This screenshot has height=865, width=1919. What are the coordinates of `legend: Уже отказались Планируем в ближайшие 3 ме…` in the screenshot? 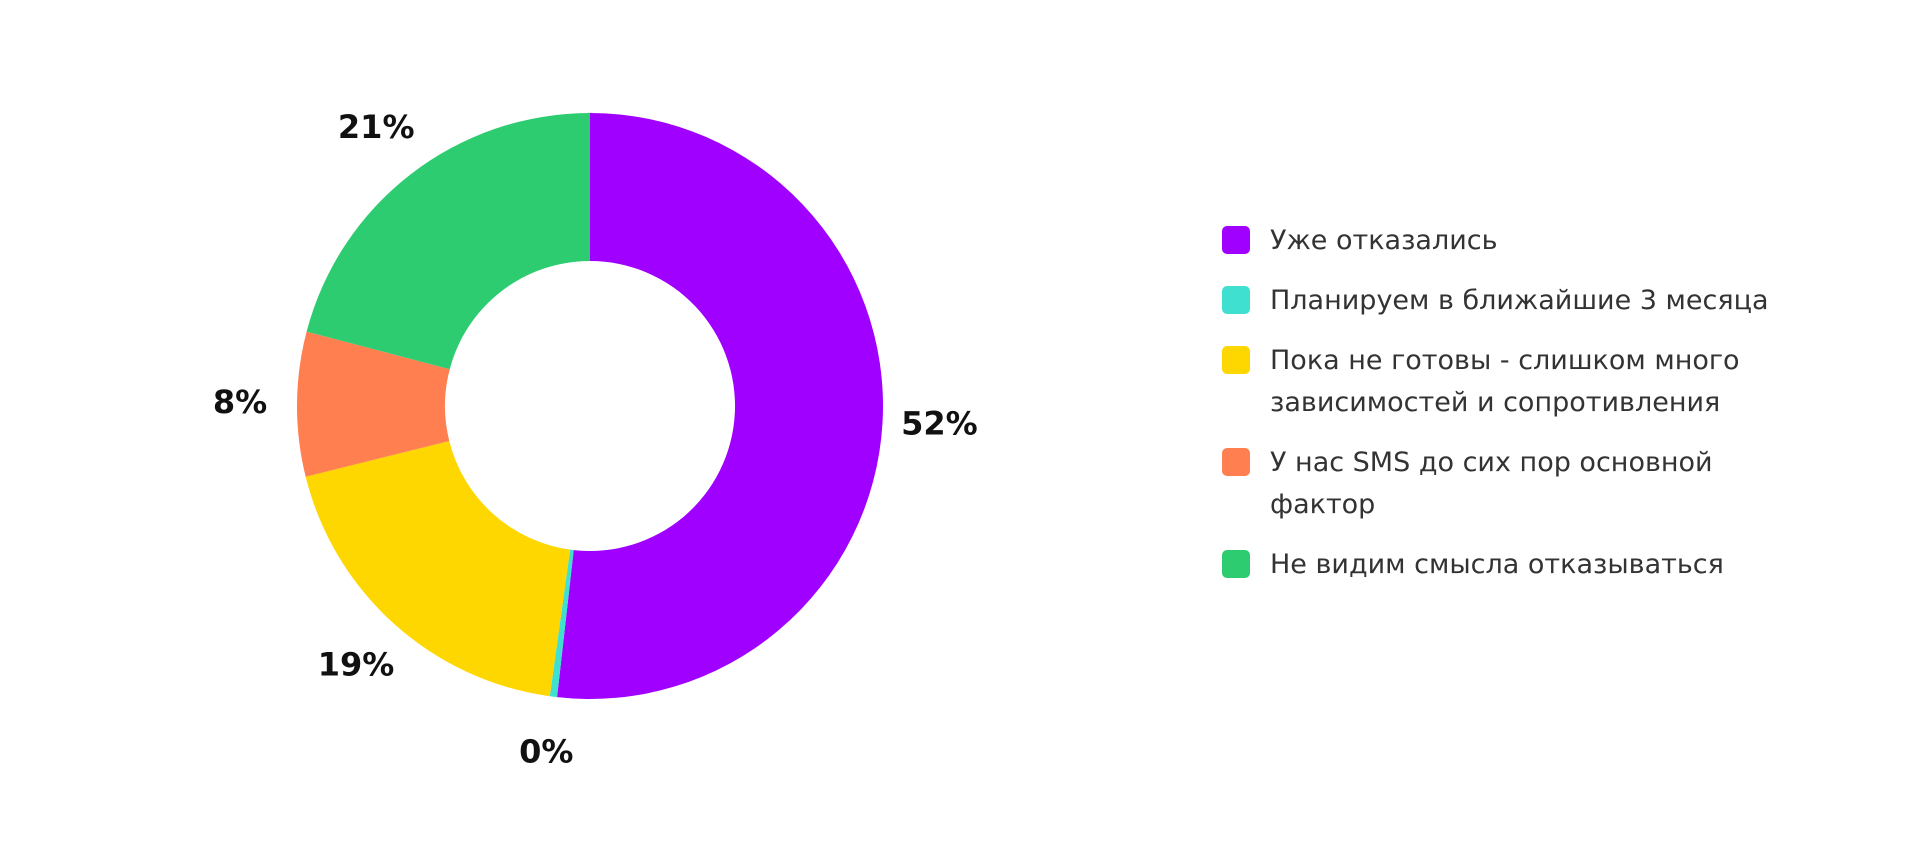 It's located at (1516, 403).